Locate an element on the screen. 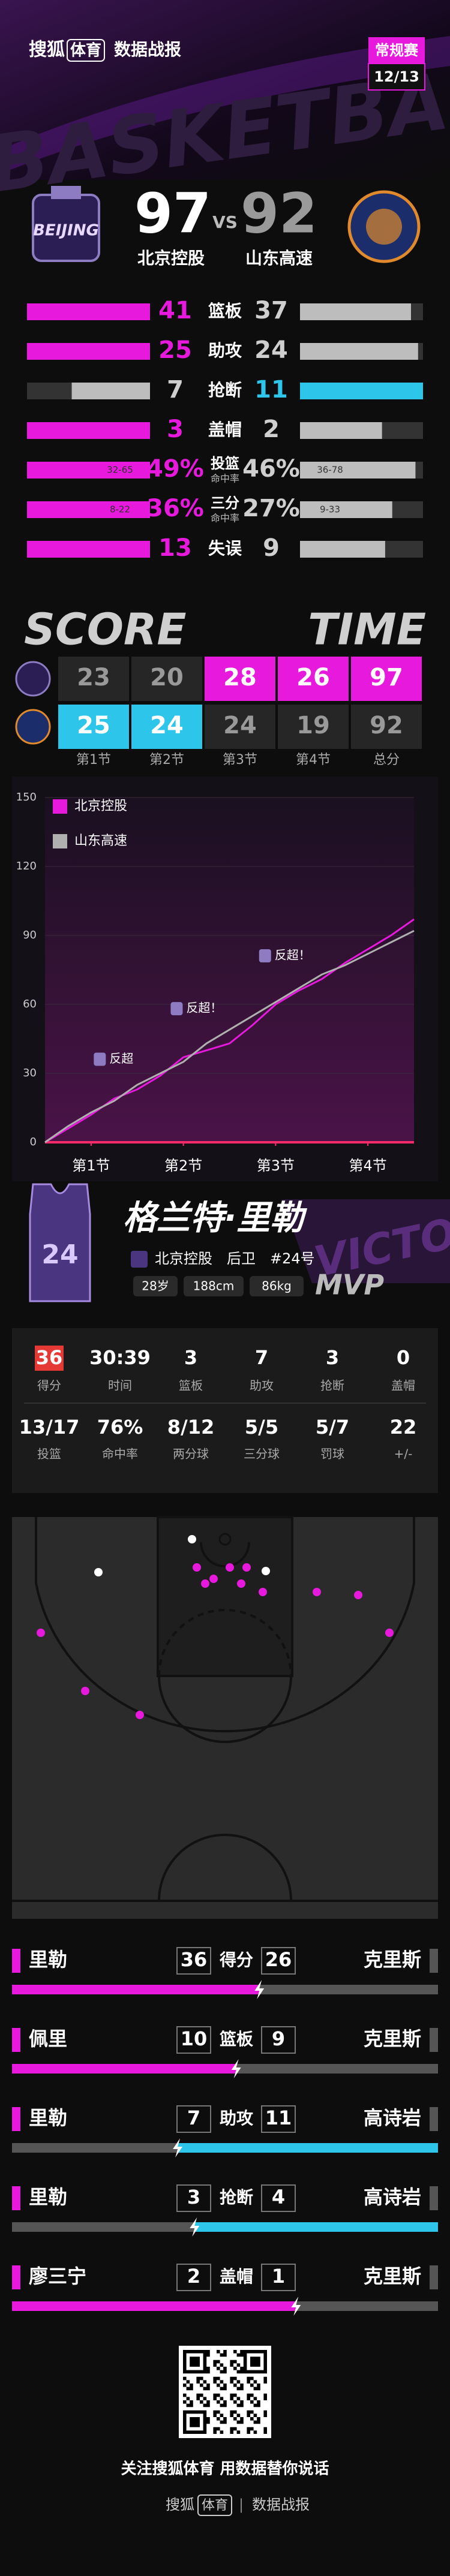 This screenshot has width=450, height=2576. stat-label: 抢断 is located at coordinates (225, 390).